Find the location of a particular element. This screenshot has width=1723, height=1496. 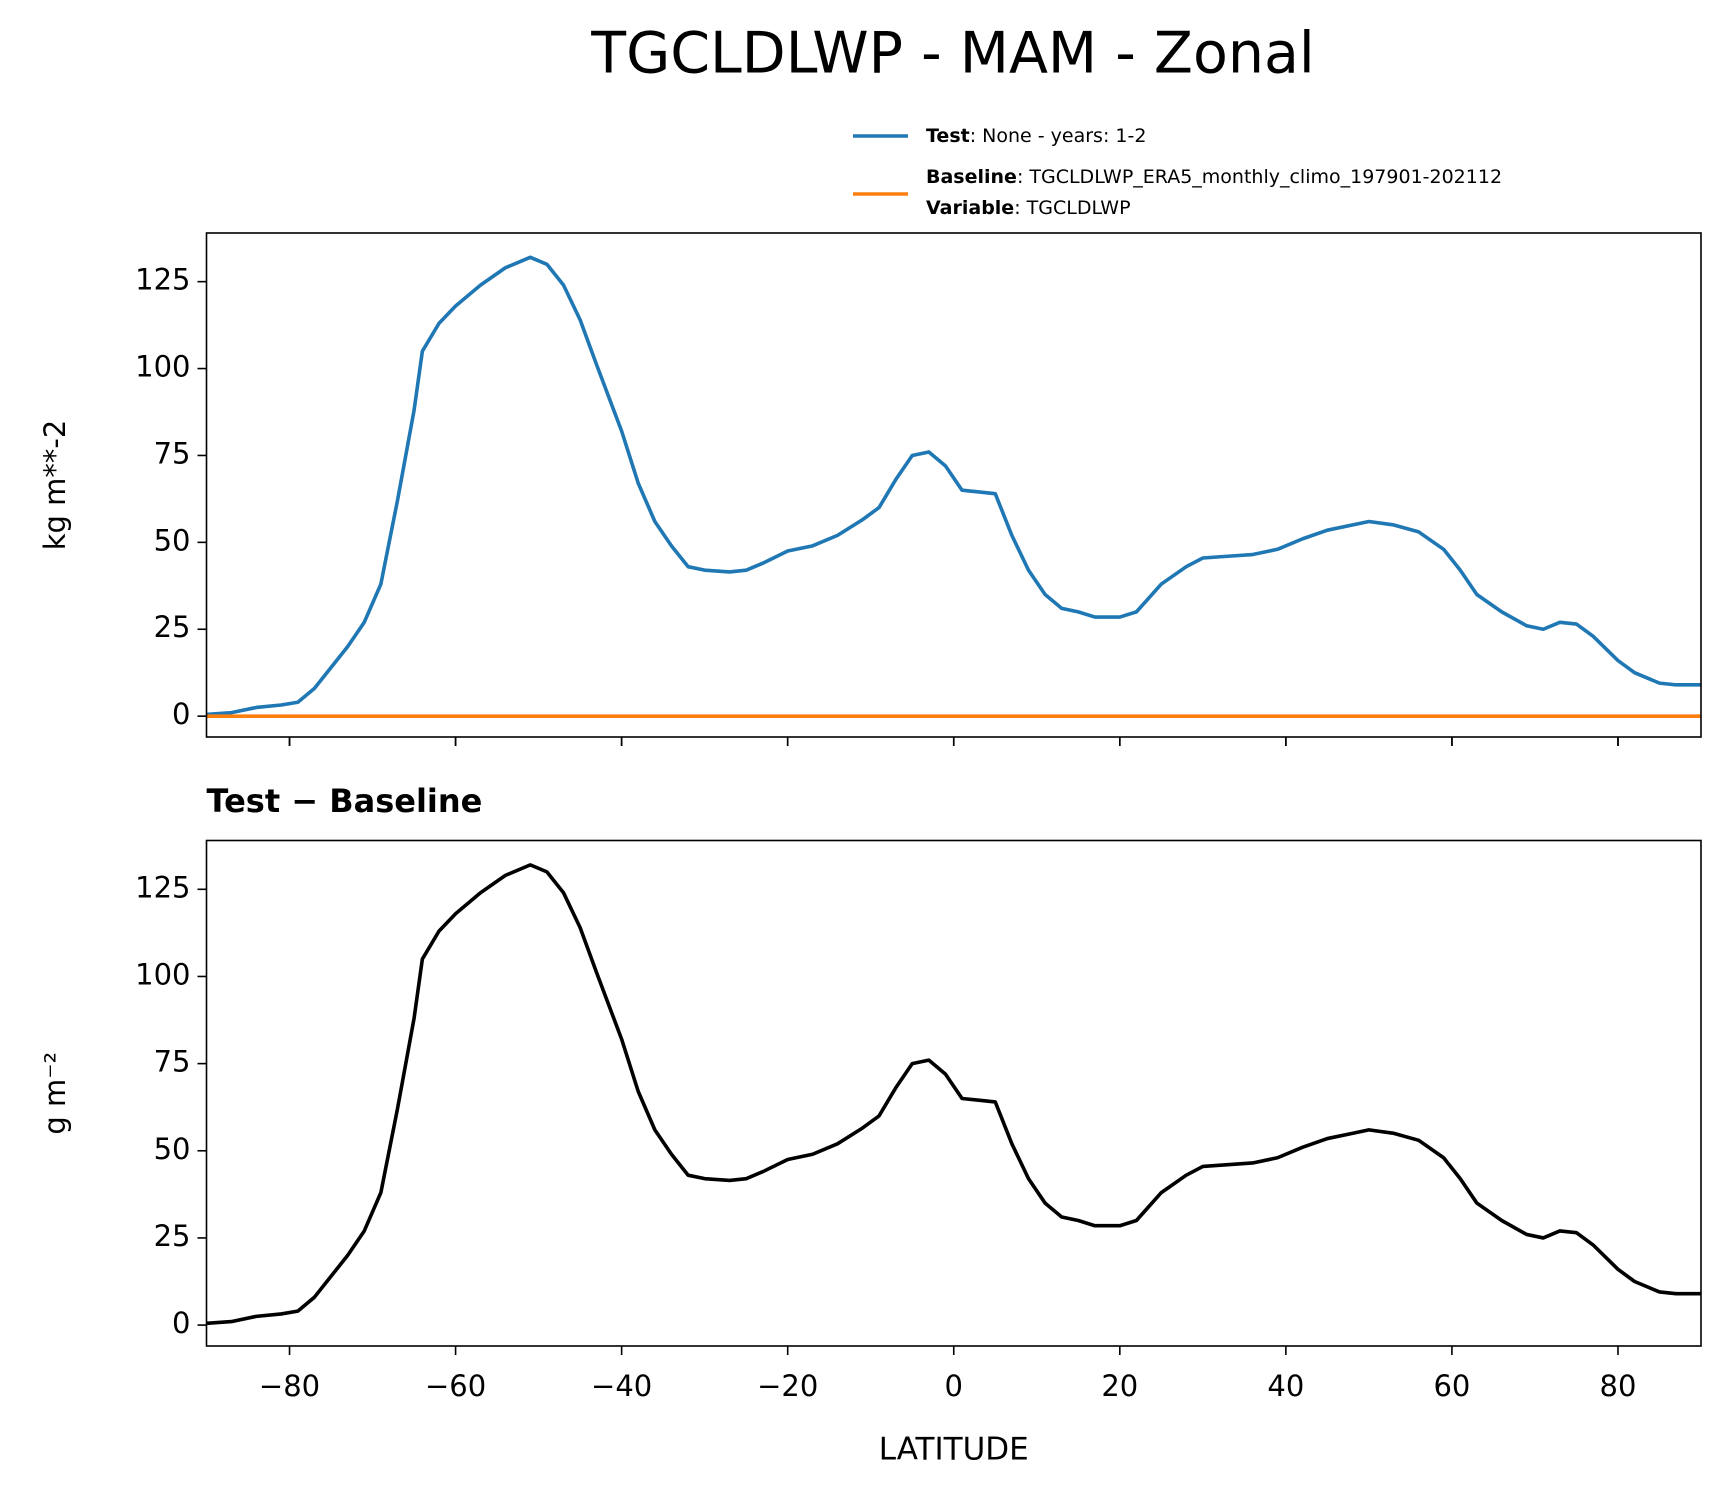

legend-entry: Variable: TGCLDLWP is located at coordinates (1028, 208).